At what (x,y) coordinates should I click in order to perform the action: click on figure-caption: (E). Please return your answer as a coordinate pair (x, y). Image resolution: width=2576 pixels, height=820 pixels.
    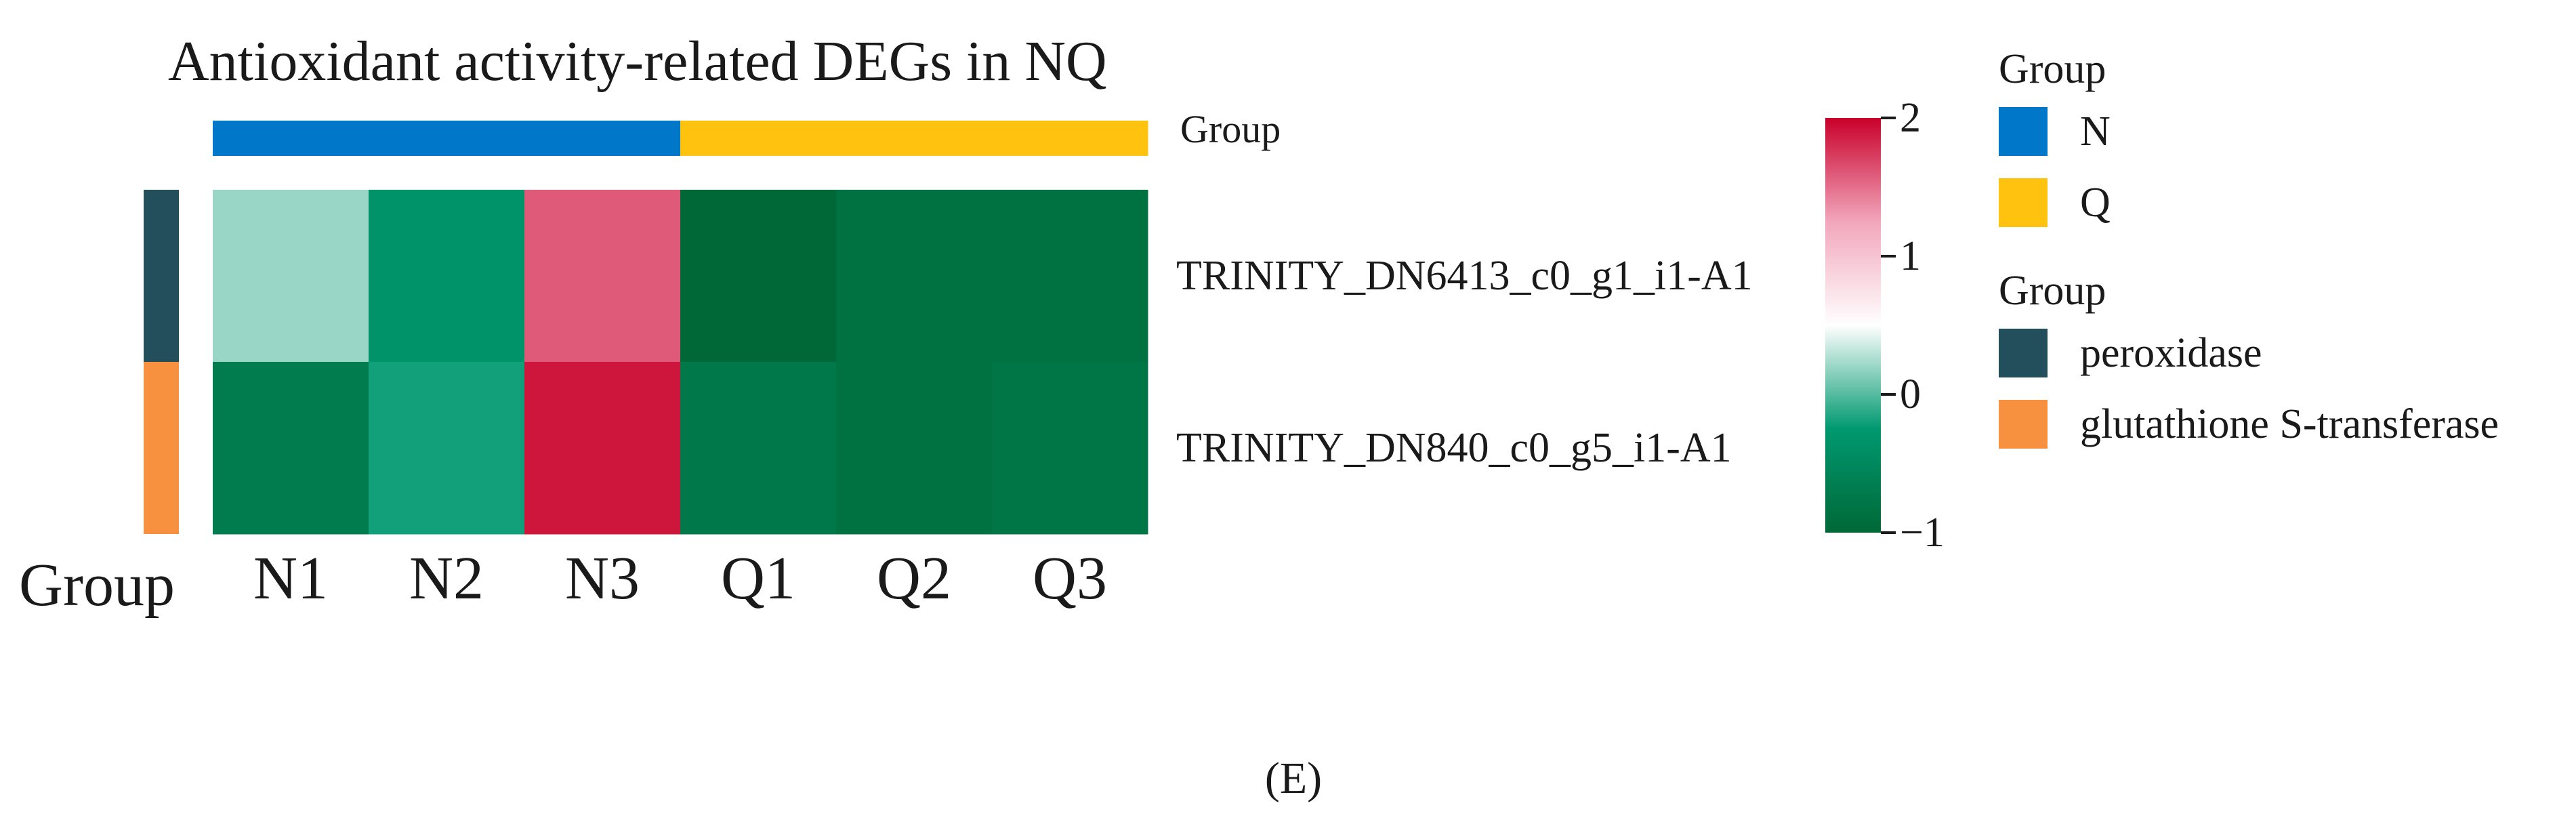
    Looking at the image, I should click on (1293, 778).